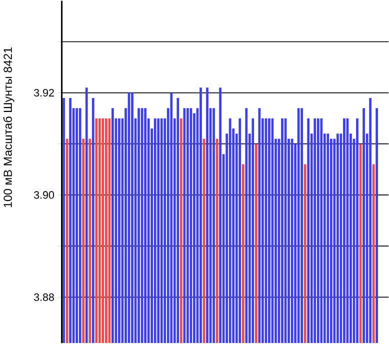 The width and height of the screenshot is (389, 344). Describe the element at coordinates (44, 92) in the screenshot. I see `y-tick-label: 3.92` at that location.